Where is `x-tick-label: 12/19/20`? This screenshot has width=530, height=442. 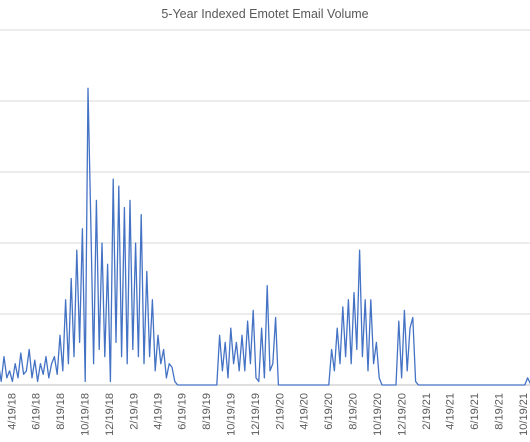
x-tick-label: 12/19/20 is located at coordinates (402, 414).